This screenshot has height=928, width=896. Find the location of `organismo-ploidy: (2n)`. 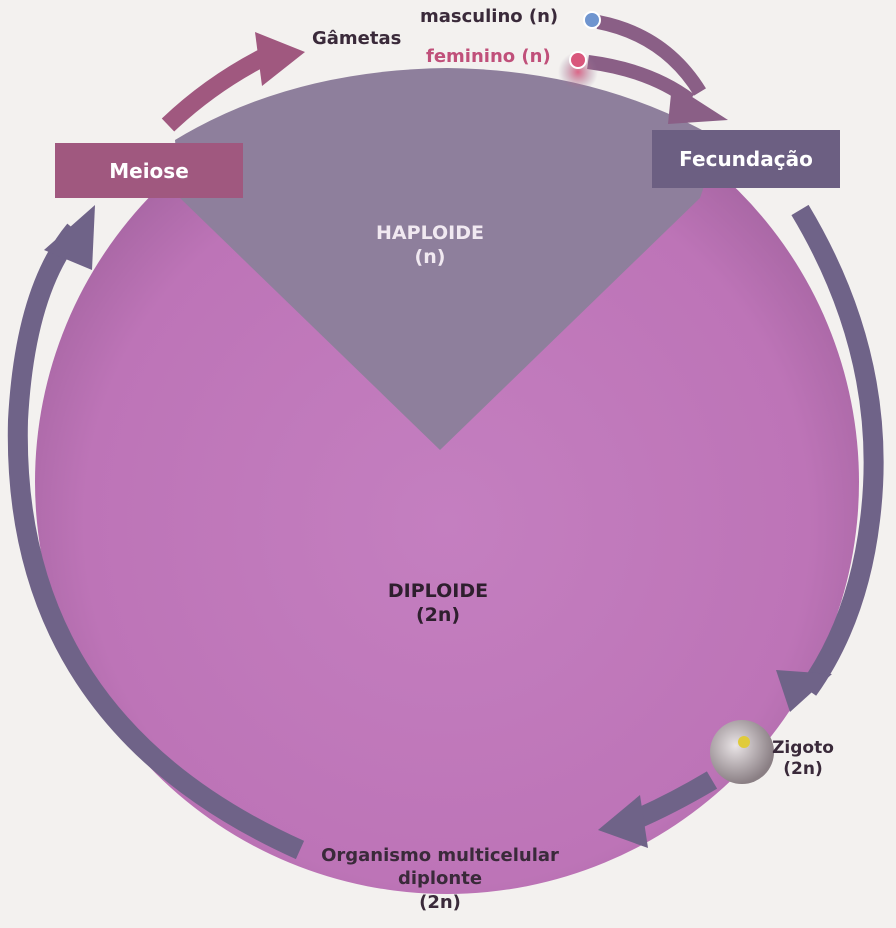

organismo-ploidy: (2n) is located at coordinates (440, 902).